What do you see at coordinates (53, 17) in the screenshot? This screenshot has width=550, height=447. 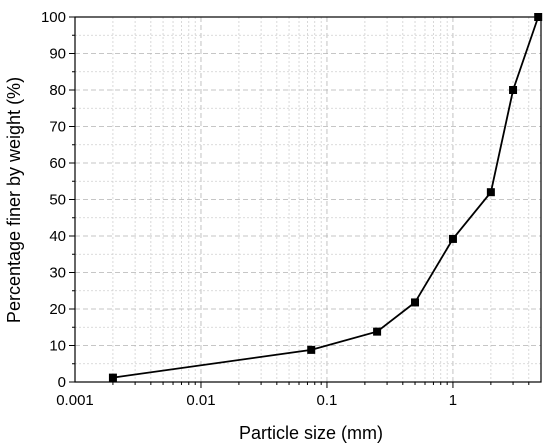 I see `y-tick-label: 100` at bounding box center [53, 17].